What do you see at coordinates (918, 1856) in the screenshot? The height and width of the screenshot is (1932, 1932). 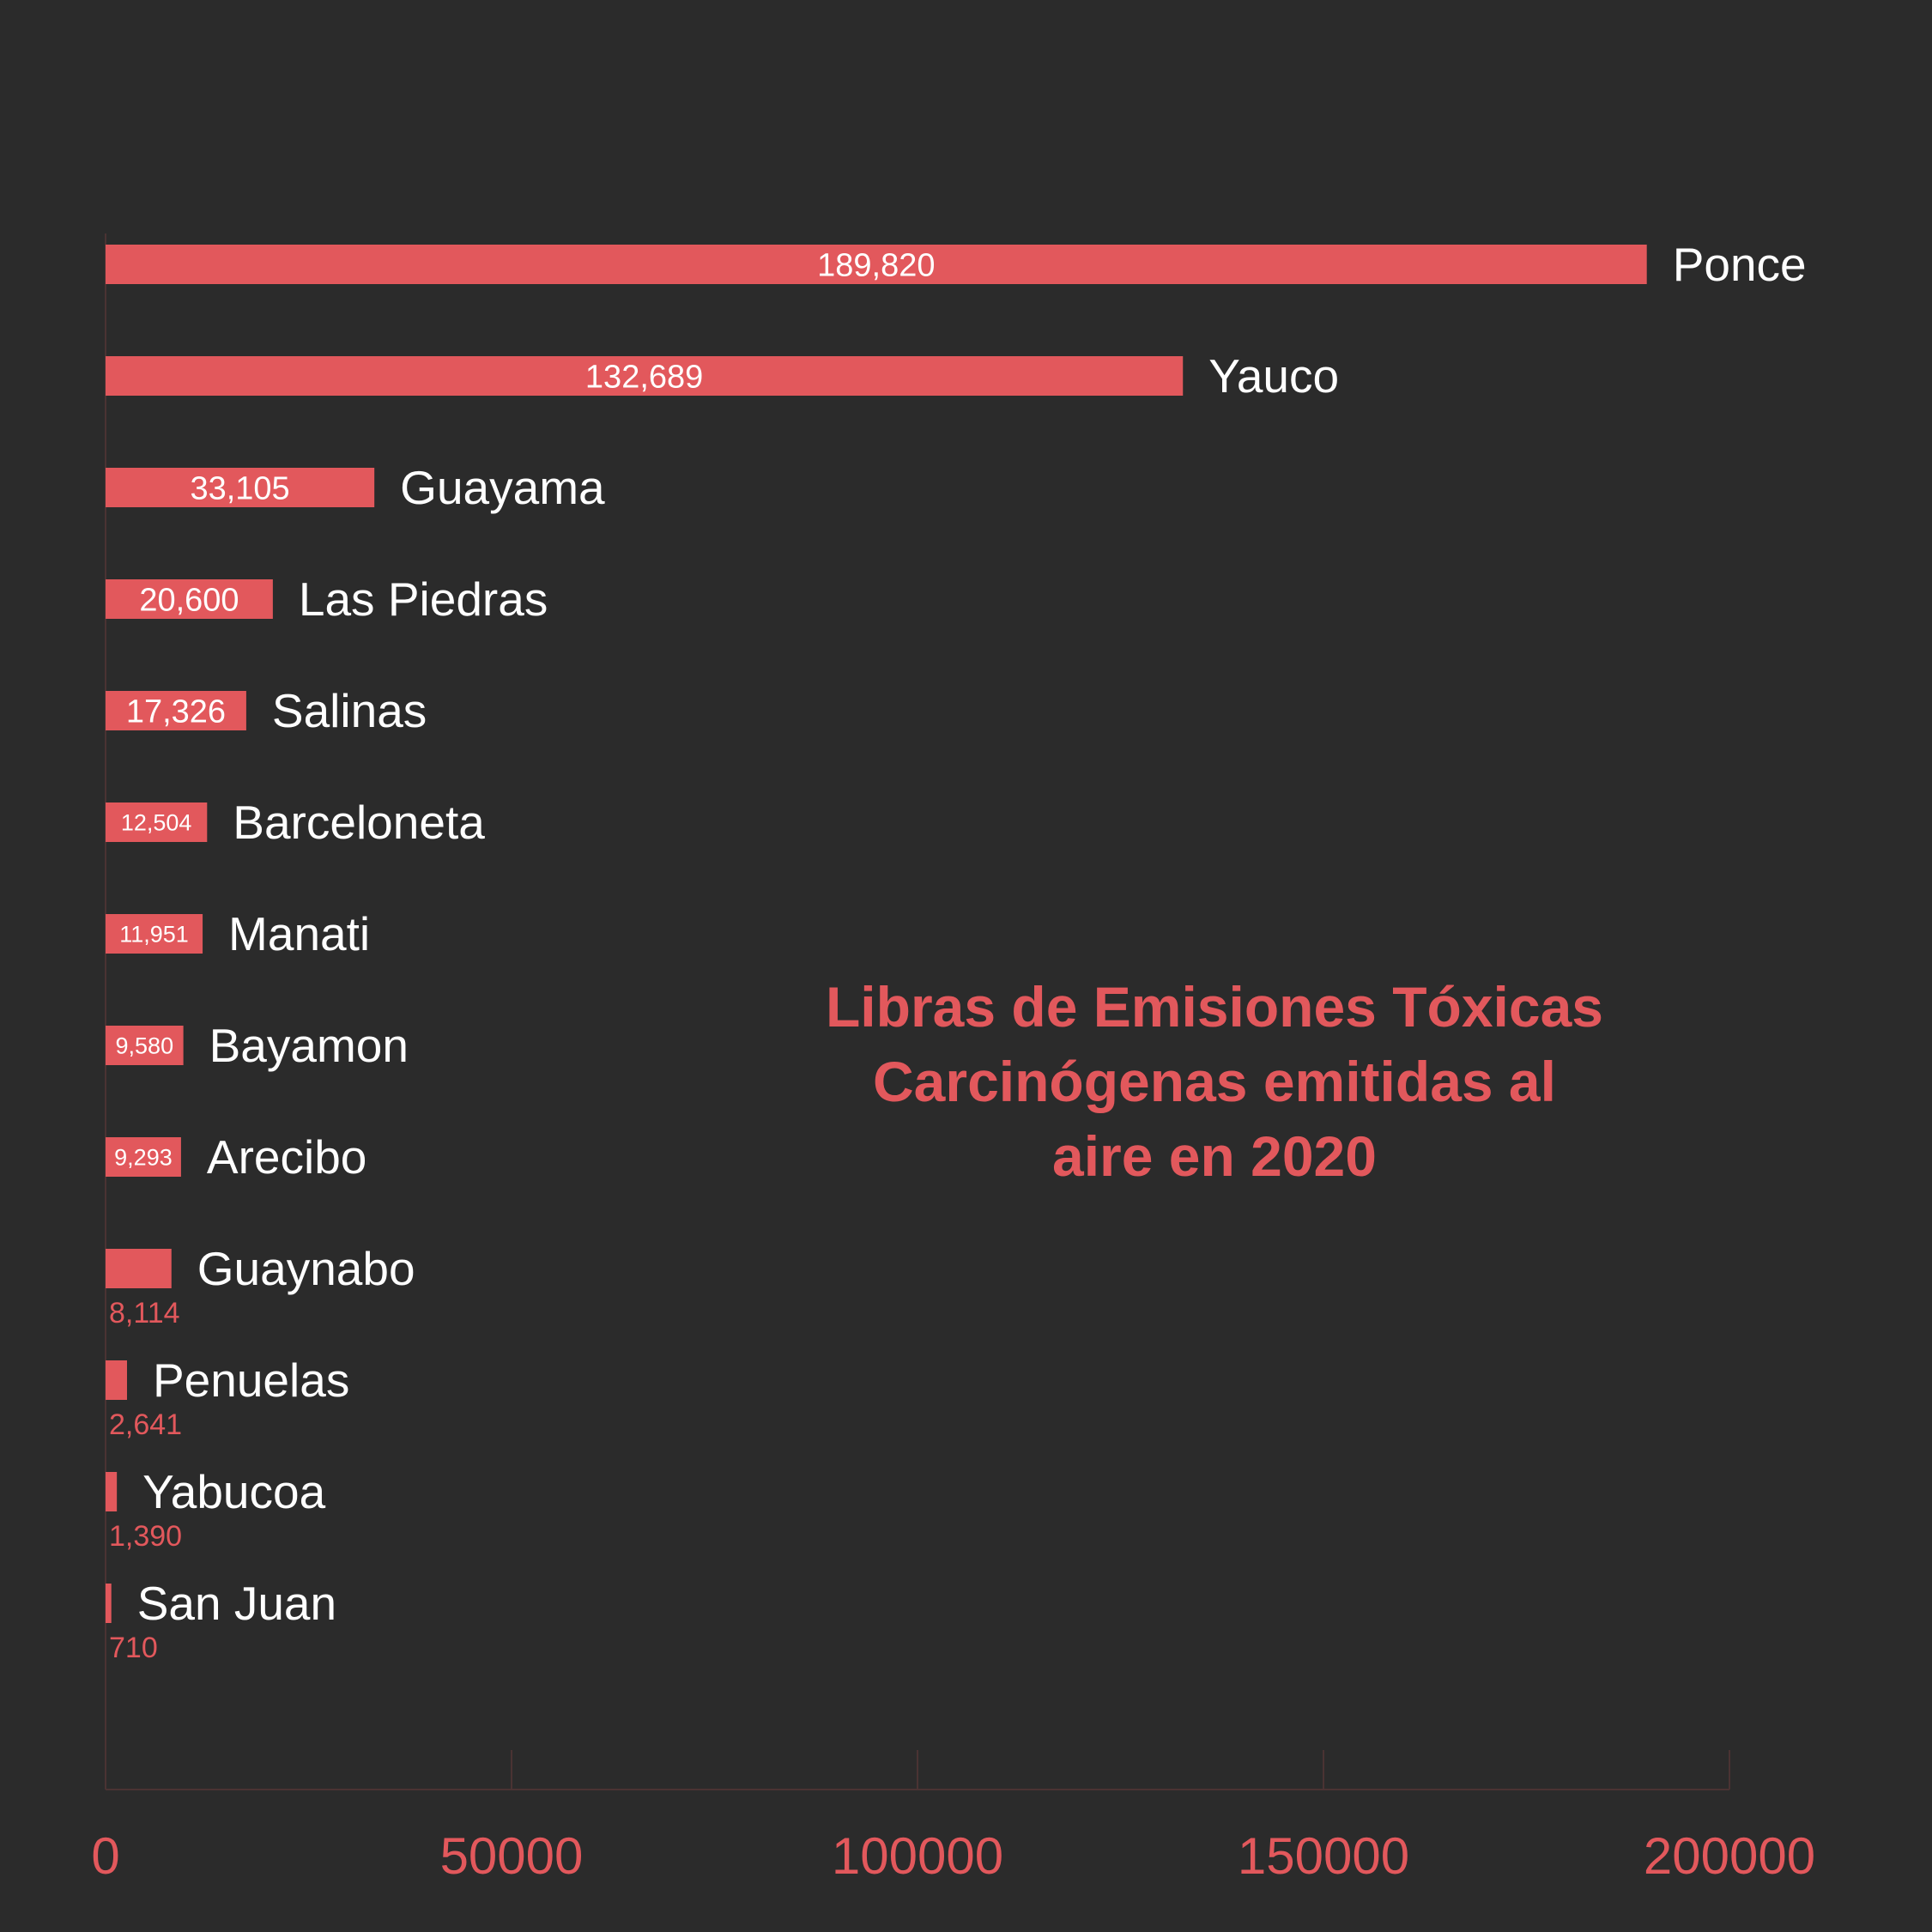 I see `x-tick-label: 100000` at bounding box center [918, 1856].